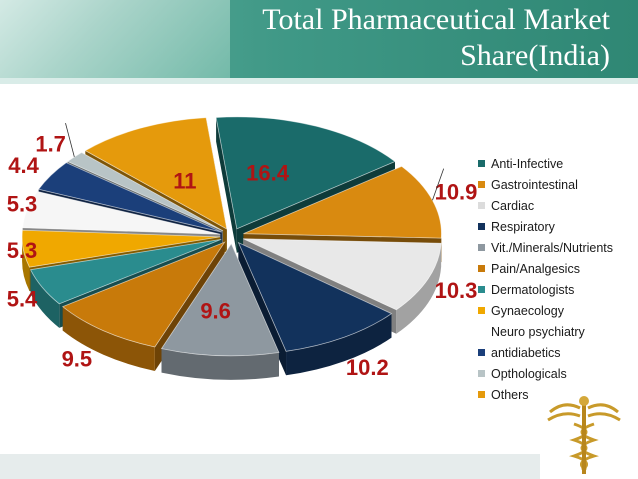 The width and height of the screenshot is (638, 479). What do you see at coordinates (535, 55) in the screenshot?
I see `title-line-2: Share(India)` at bounding box center [535, 55].